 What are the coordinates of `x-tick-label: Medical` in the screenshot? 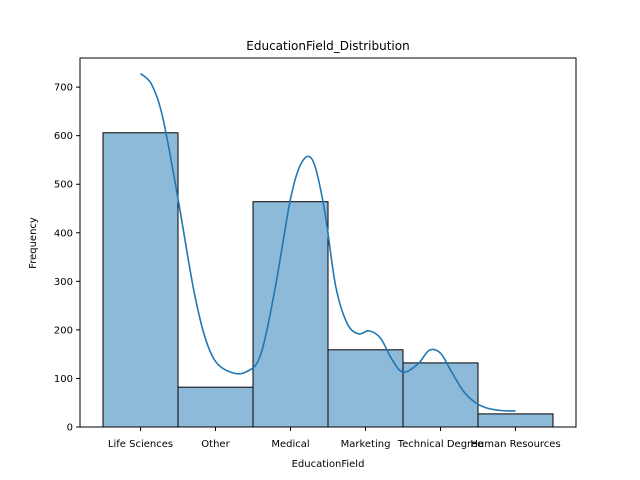 It's located at (290, 444).